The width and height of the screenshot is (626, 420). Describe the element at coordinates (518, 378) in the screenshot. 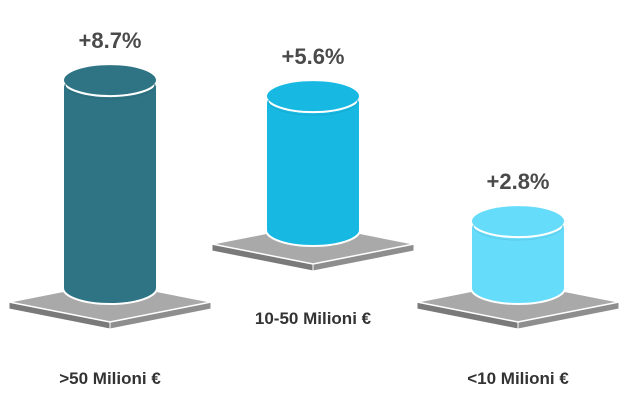

I see `category-label: <10 Milioni €` at that location.